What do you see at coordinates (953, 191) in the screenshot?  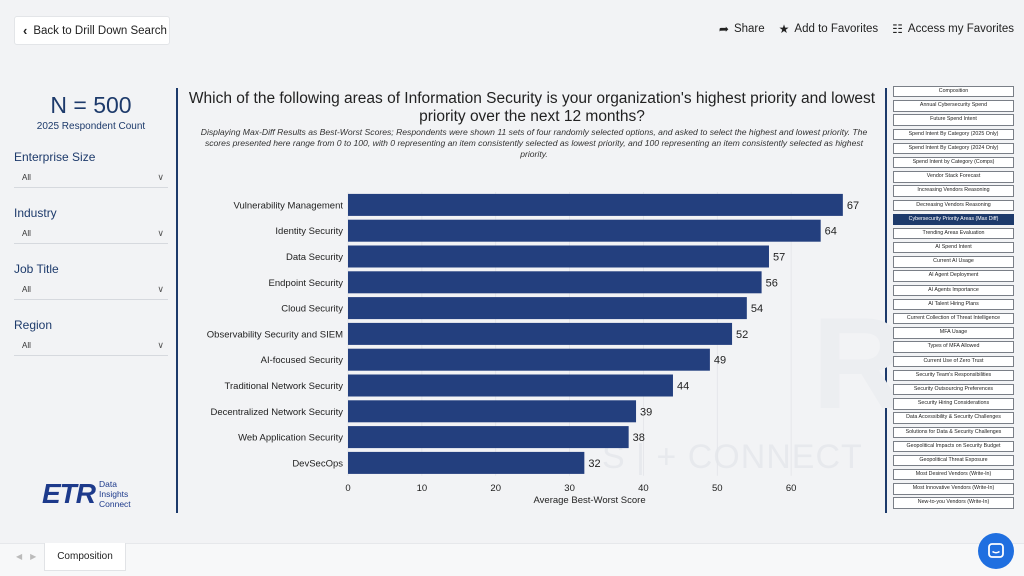 I see `nav-item: Increasing Vendors Reasoning` at bounding box center [953, 191].